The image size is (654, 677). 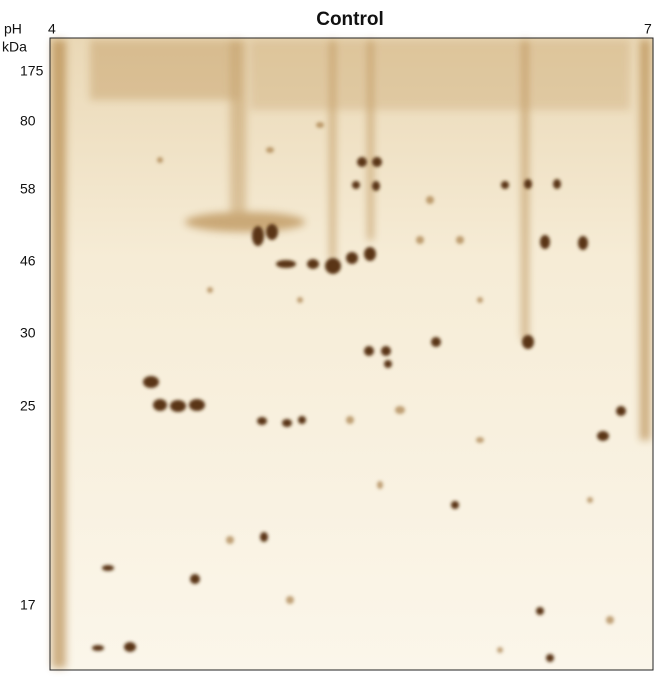 I want to click on mw-marker: 25, so click(x=28, y=406).